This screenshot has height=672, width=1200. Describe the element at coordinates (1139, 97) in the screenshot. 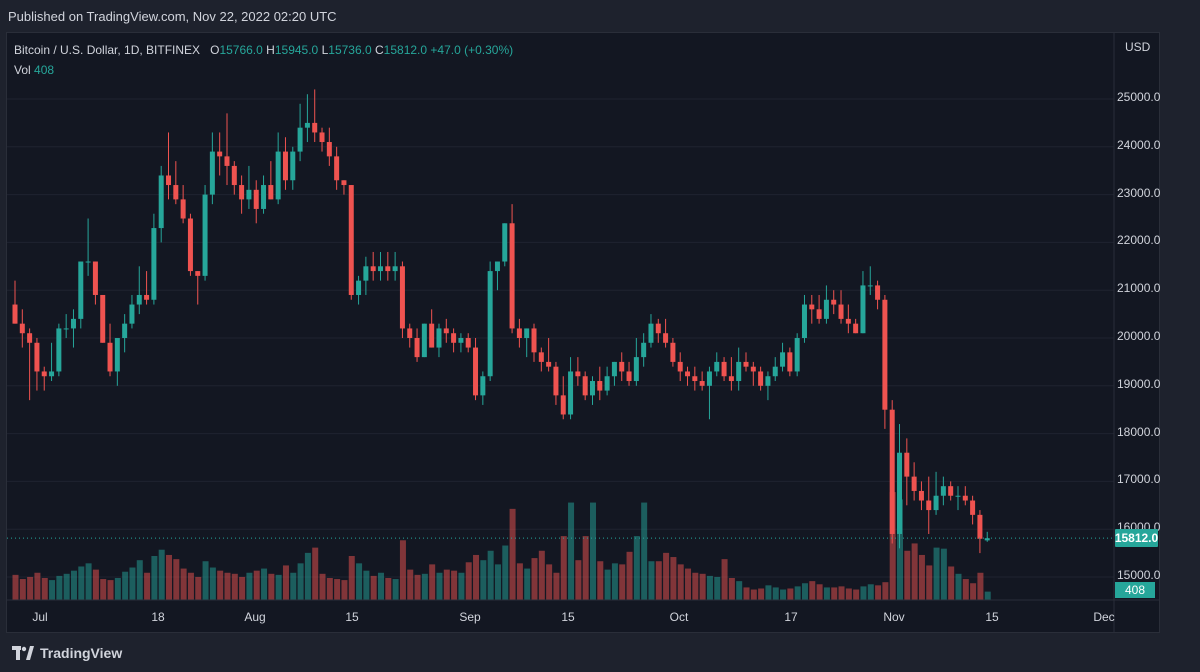

I see `price-tick-label: 25000.0` at that location.